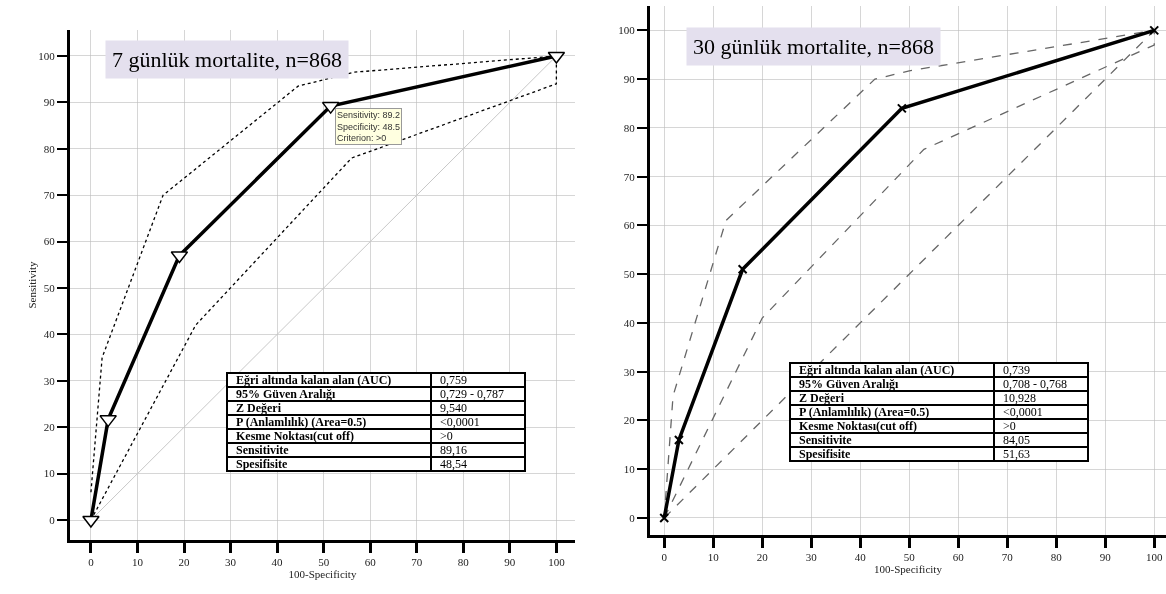  Describe the element at coordinates (1041, 370) in the screenshot. I see `annotation: 0,739` at that location.